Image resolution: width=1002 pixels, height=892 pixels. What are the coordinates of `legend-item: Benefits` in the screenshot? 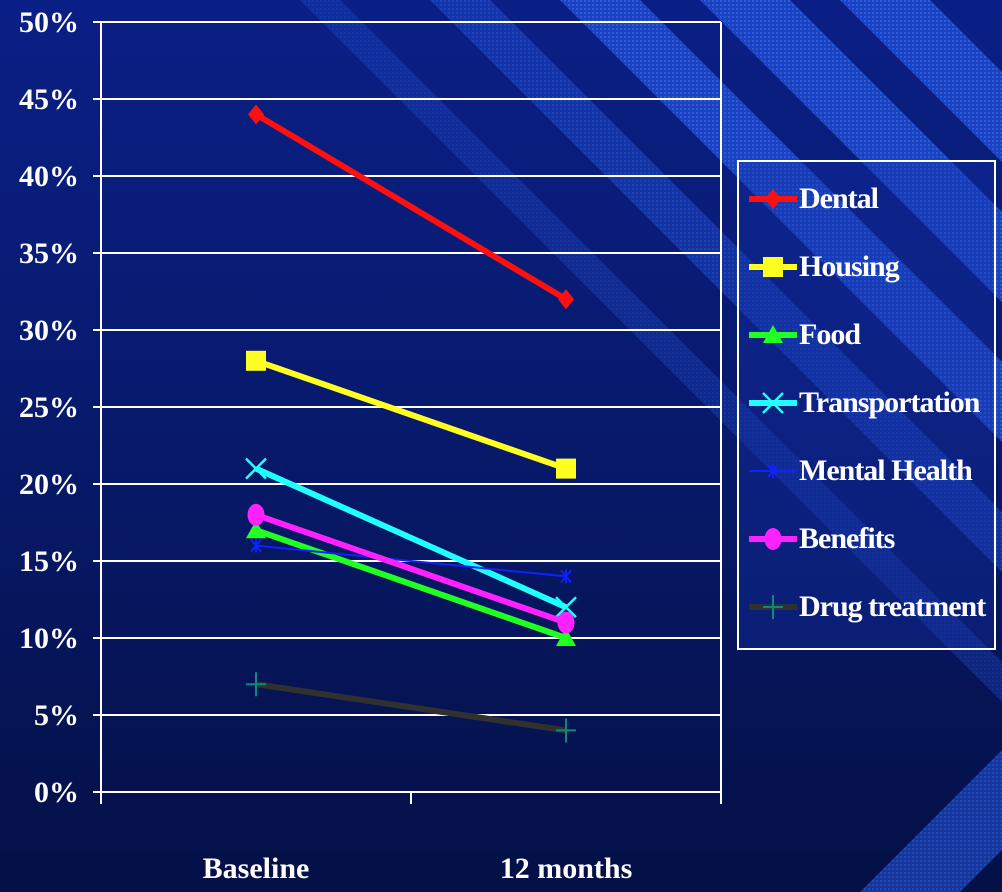 It's located at (868, 539).